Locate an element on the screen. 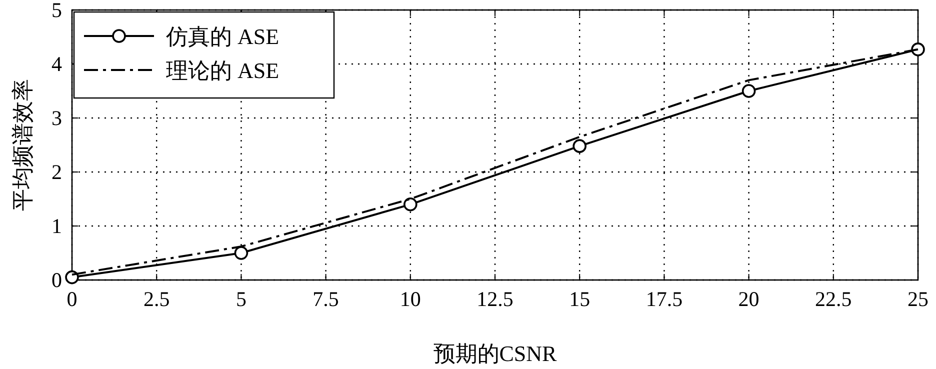 This screenshot has height=369, width=936. x-axis-title: 预期的CSNR is located at coordinates (495, 353).